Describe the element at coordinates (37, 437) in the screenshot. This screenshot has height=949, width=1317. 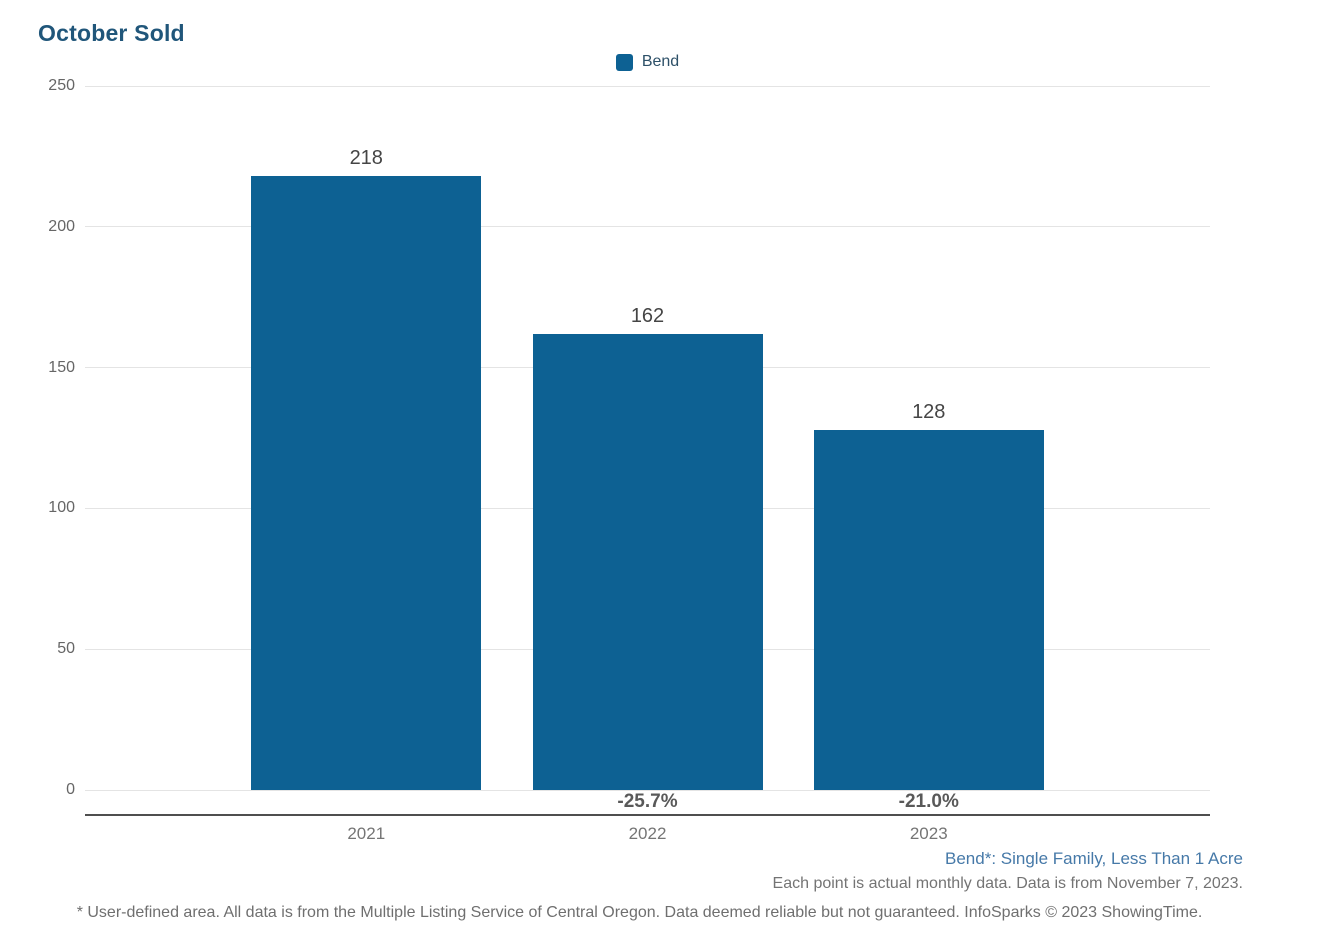
I see `y-axis: 0 50 100 150 200 250` at that location.